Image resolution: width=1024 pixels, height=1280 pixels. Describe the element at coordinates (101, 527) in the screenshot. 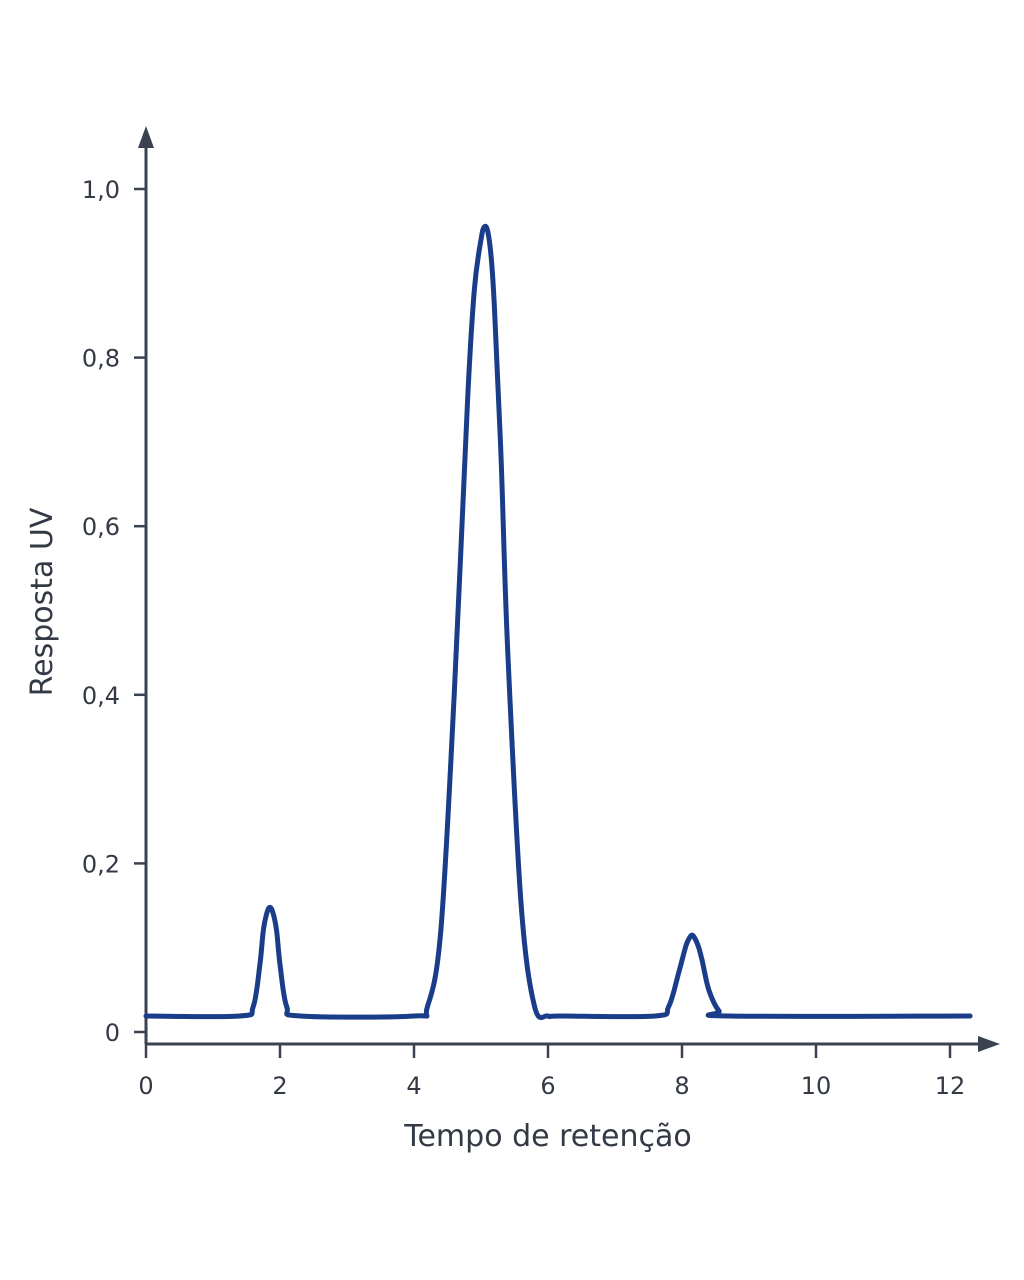

I see `y-tick-label: 0,6` at that location.